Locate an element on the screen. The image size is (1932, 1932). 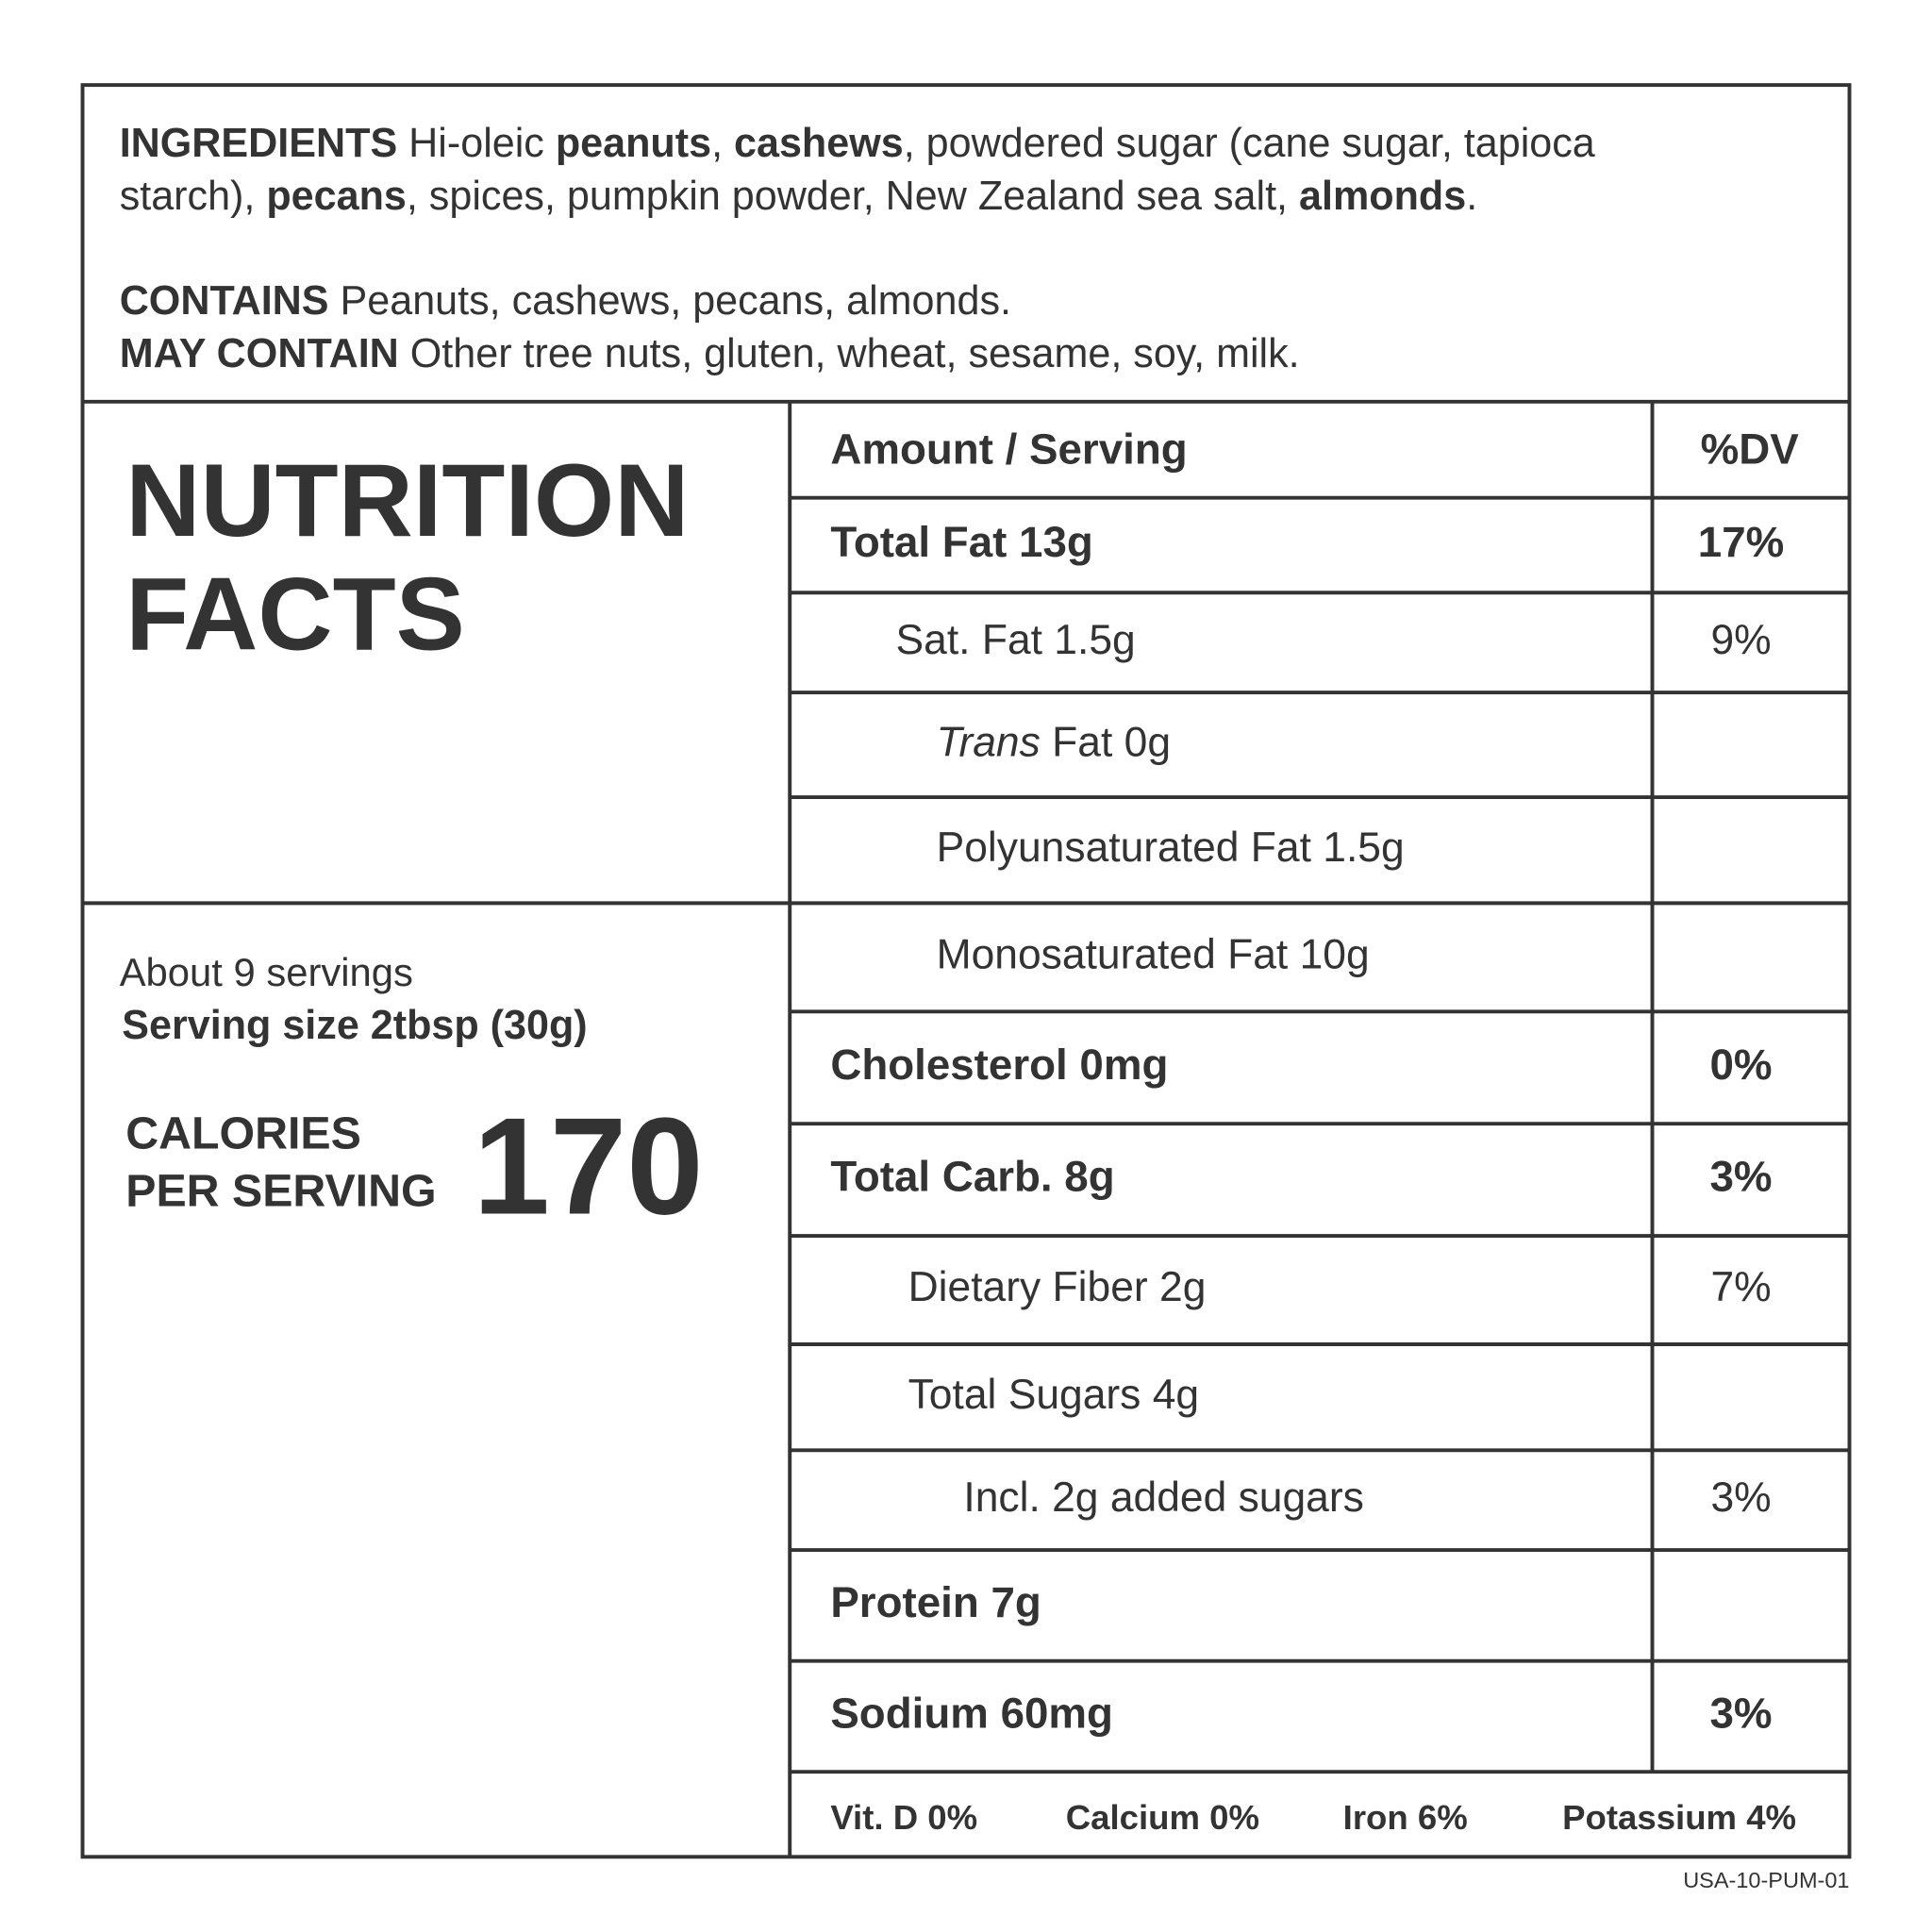
nutrient-label: Polyunsaturated Fat 1.5g is located at coordinates (1171, 848).